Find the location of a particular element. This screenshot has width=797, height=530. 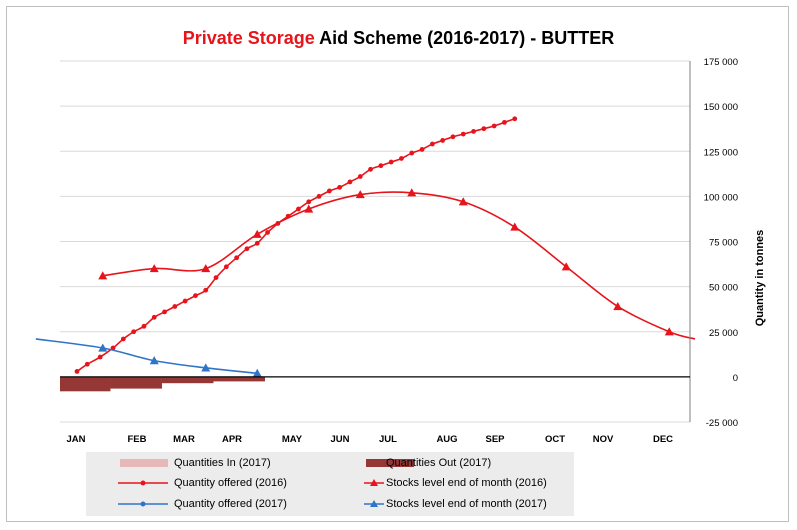

series-line-stocks-level-end-of-month-2017 is located at coordinates (146, 356).